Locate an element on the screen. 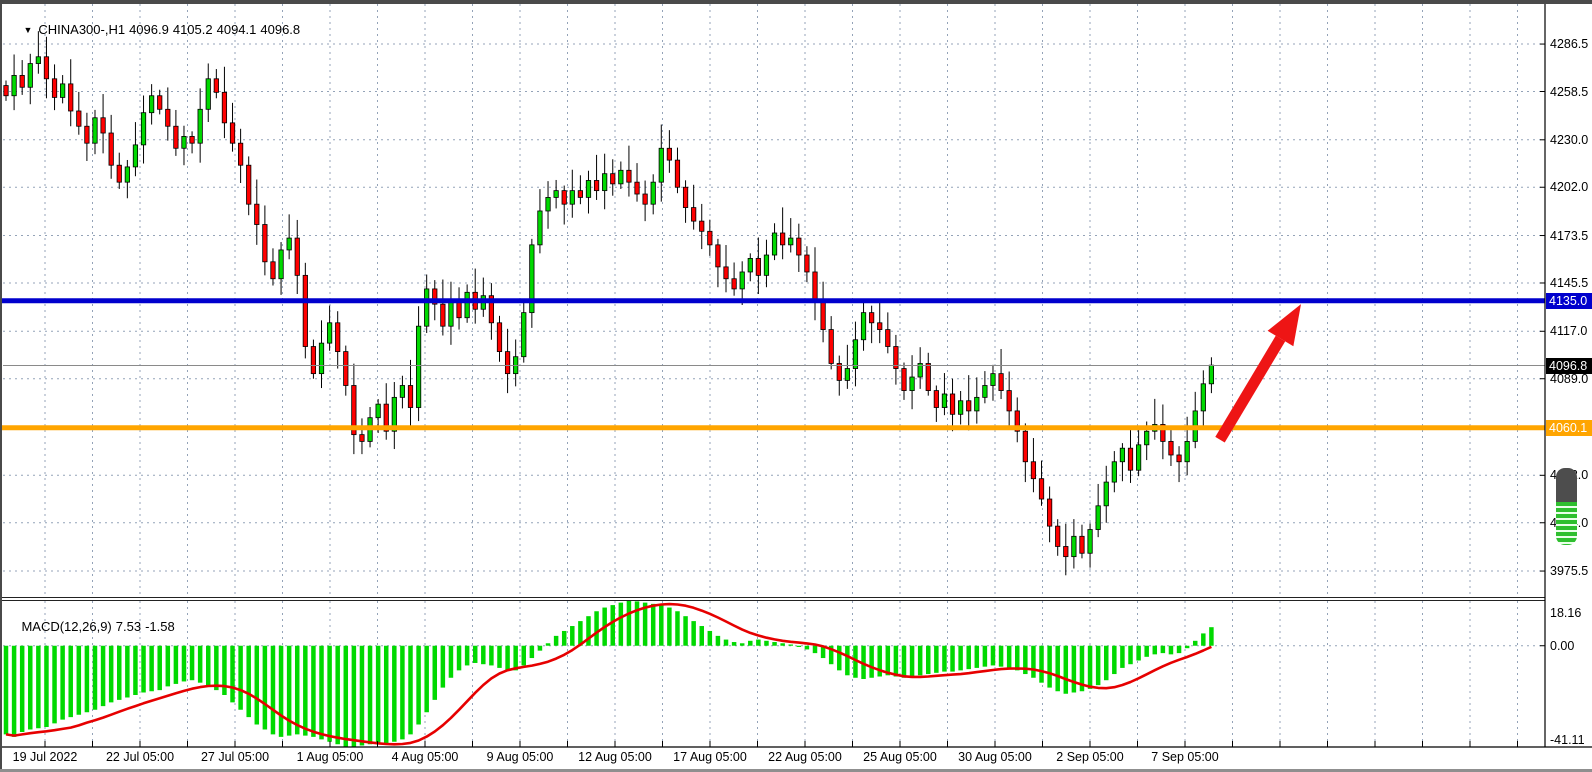  time-axis-label: 25 Aug 05:00 is located at coordinates (900, 757).